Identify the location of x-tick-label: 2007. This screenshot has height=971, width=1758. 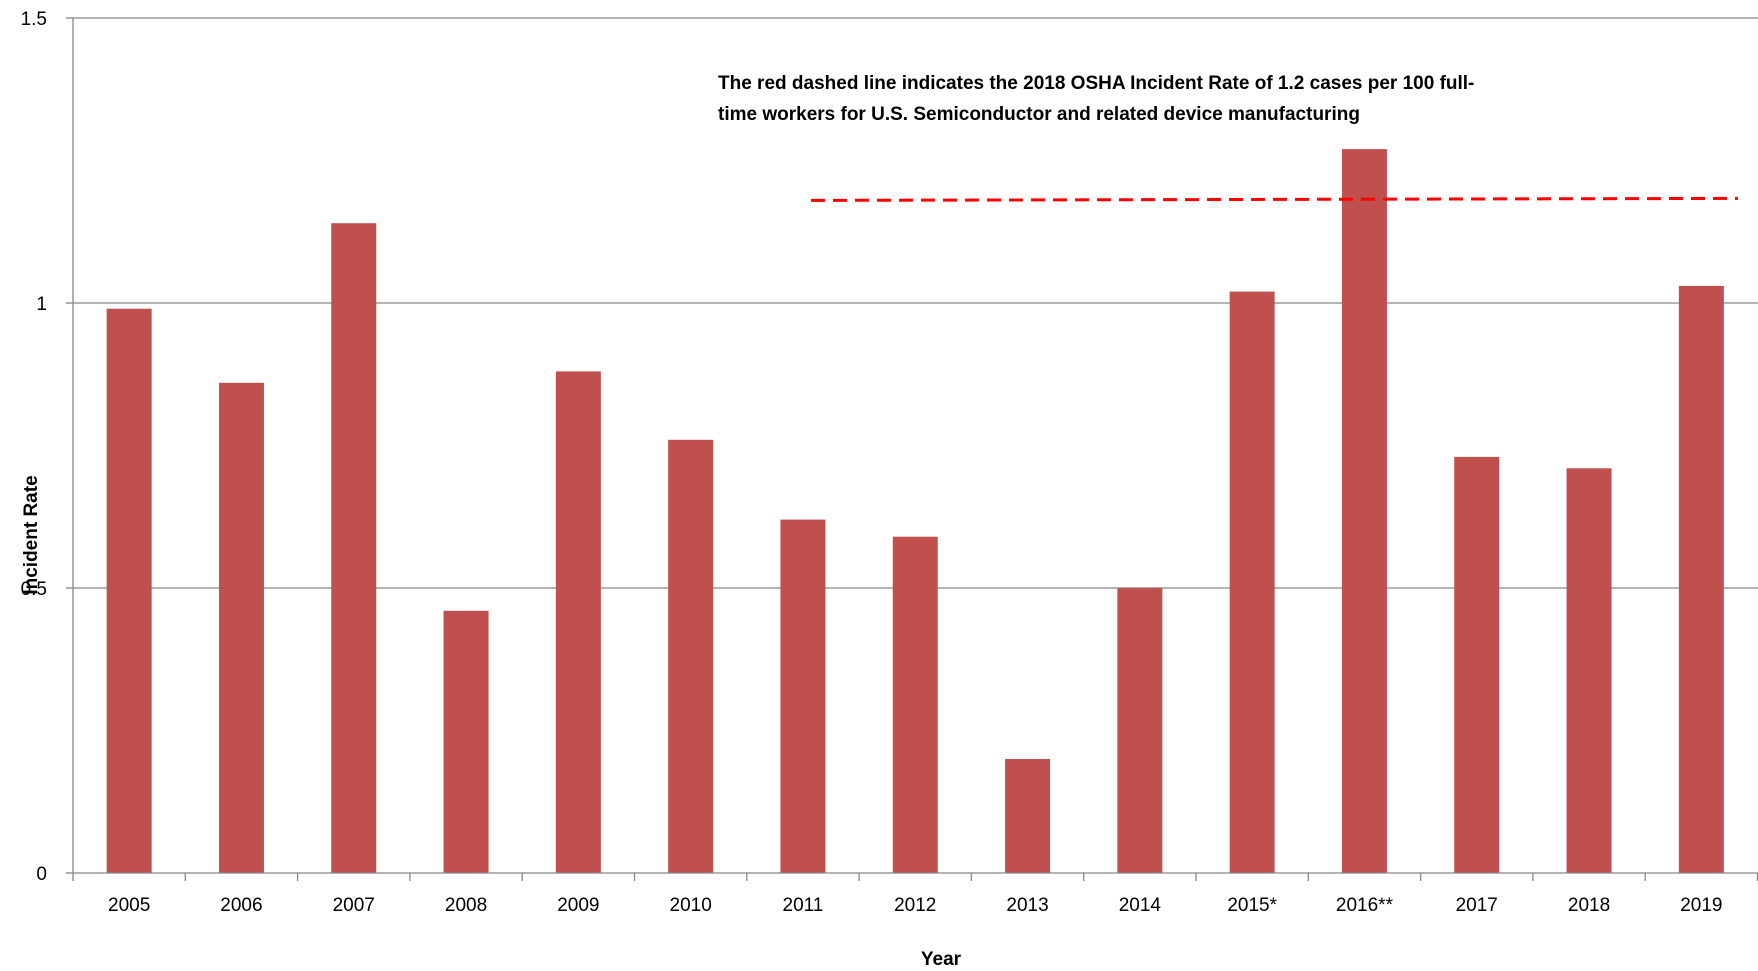
(354, 905).